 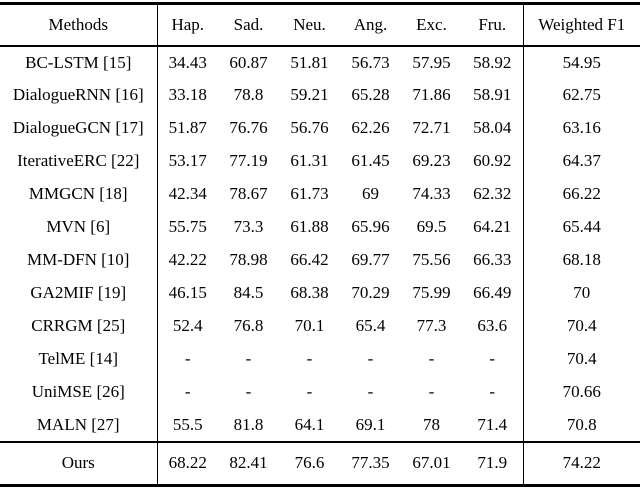 What do you see at coordinates (309, 127) in the screenshot?
I see `value-cell: 56.76` at bounding box center [309, 127].